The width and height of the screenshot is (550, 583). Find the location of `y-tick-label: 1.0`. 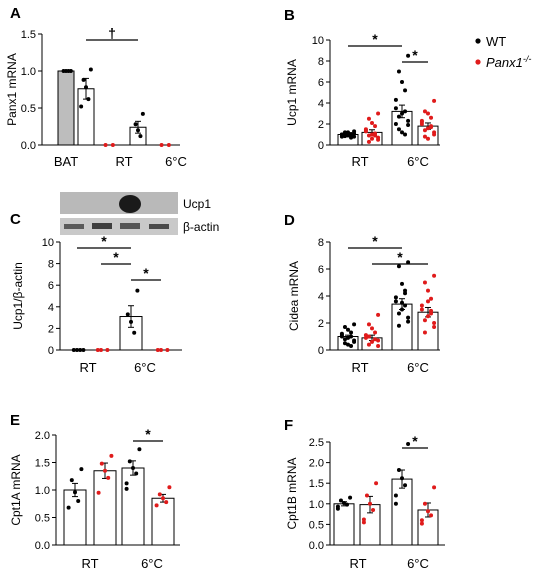

y-tick-label: 1.0 is located at coordinates (42, 491).